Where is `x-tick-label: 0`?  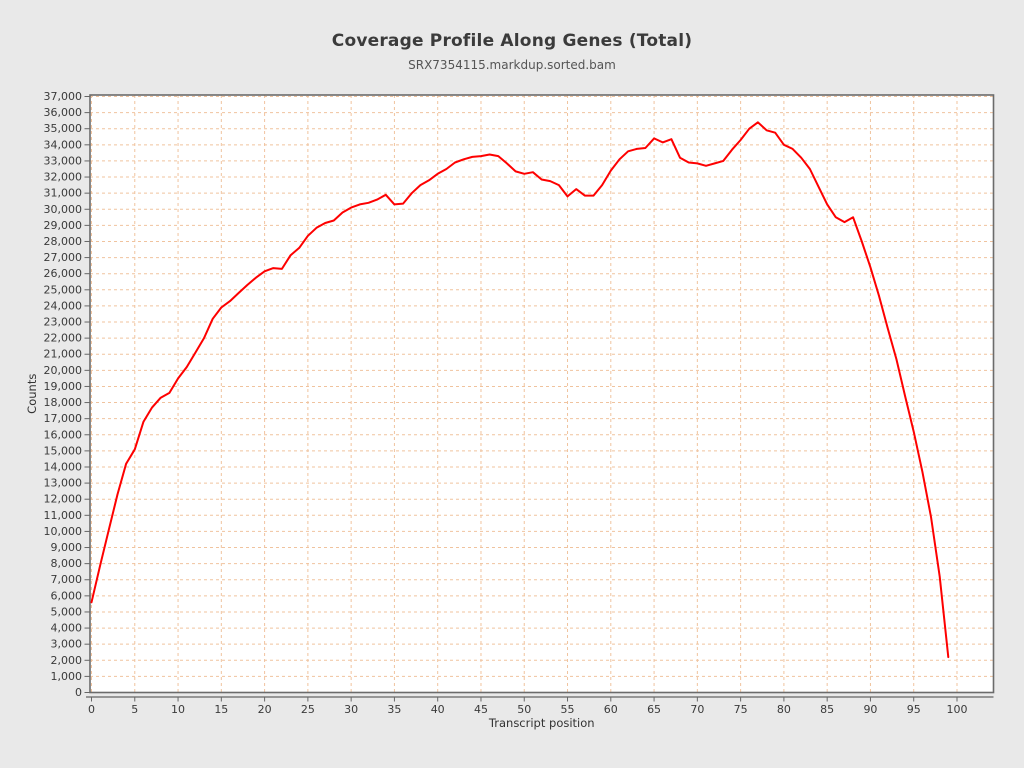 x-tick-label: 0 is located at coordinates (91, 709).